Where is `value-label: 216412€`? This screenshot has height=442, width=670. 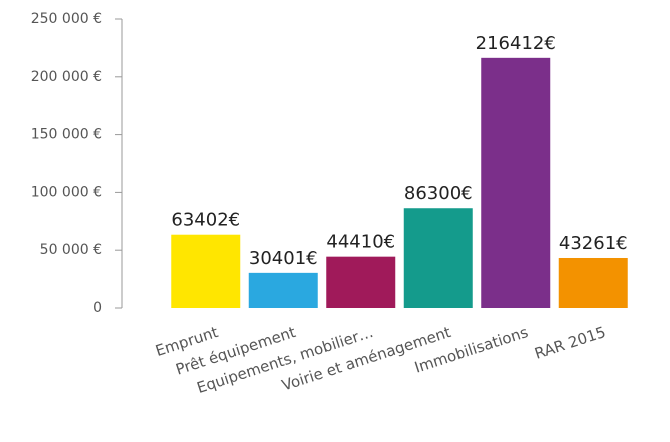
value-label: 216412€ is located at coordinates (516, 43).